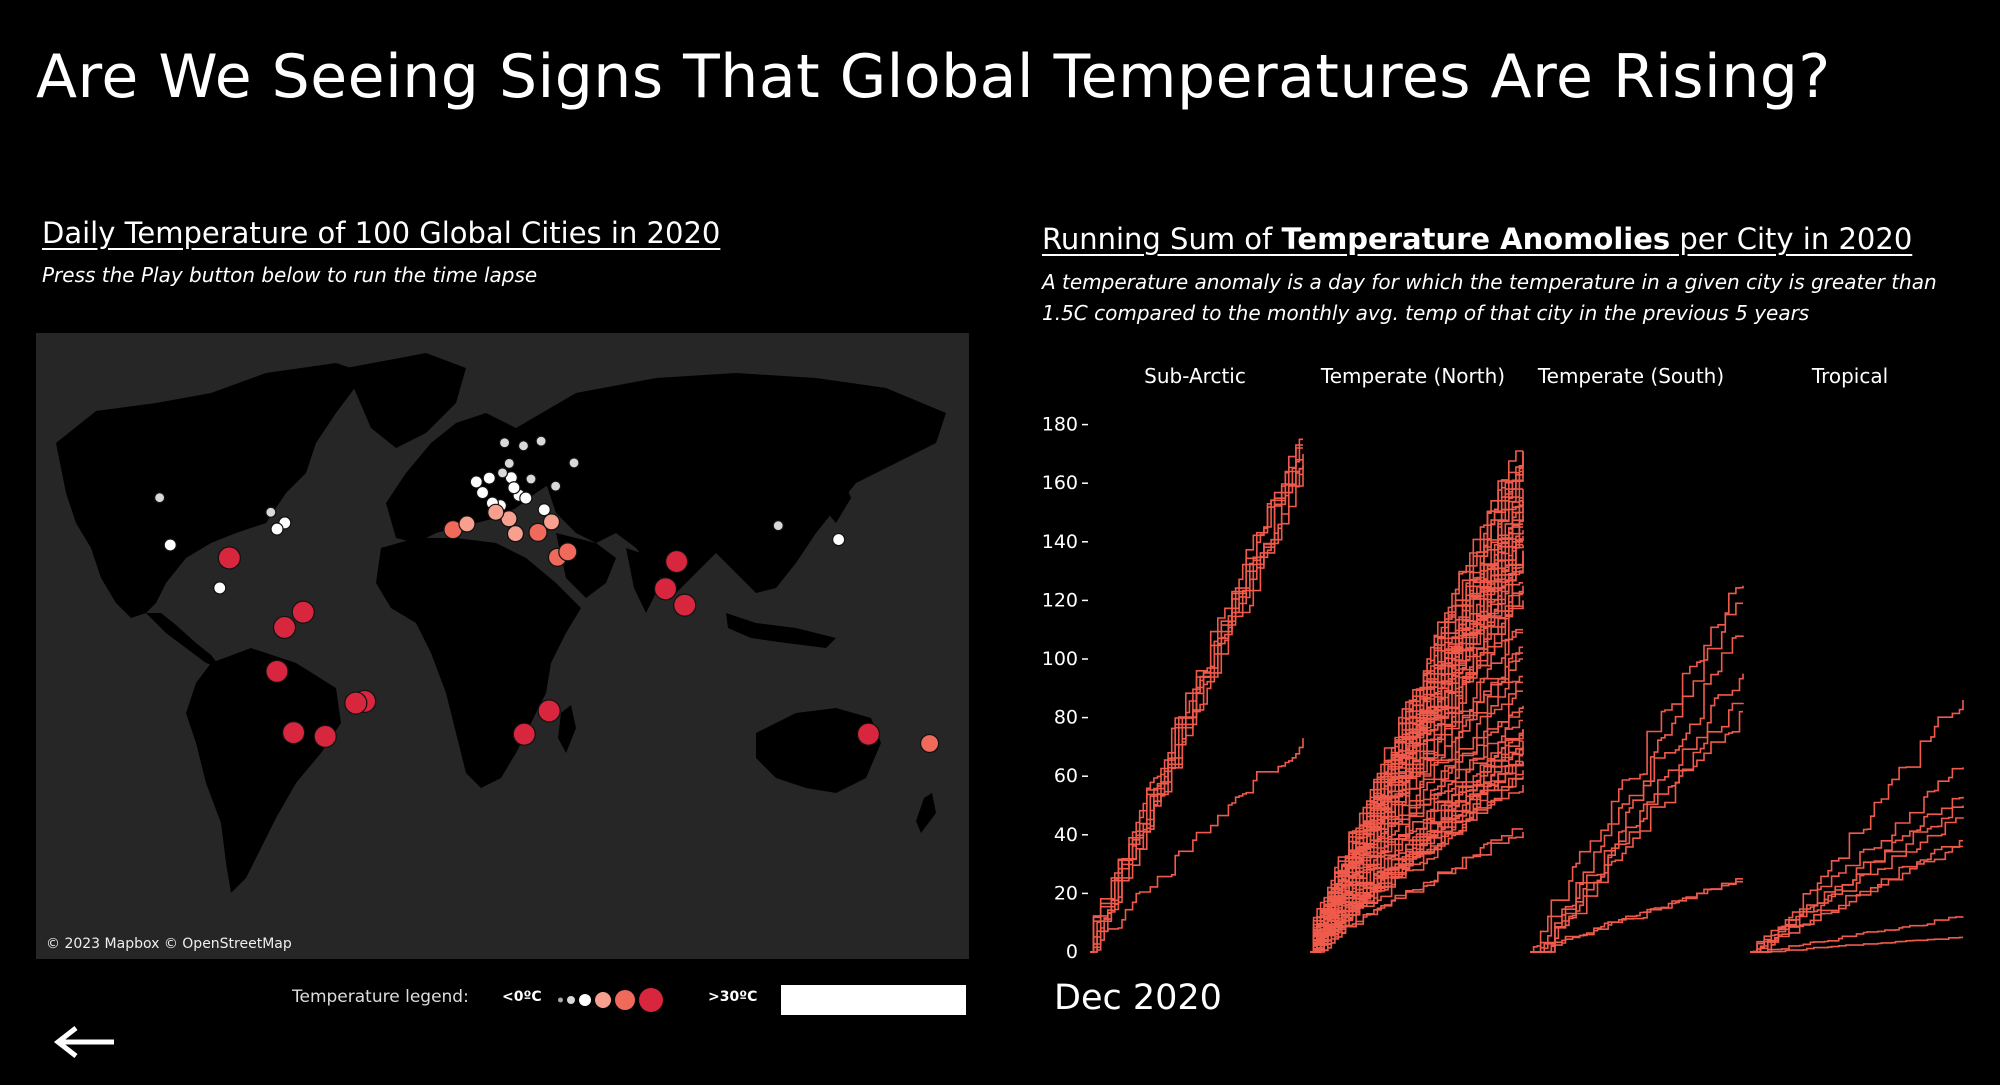 The width and height of the screenshot is (2000, 1085). I want to click on y-tick-label: 180, so click(1060, 425).